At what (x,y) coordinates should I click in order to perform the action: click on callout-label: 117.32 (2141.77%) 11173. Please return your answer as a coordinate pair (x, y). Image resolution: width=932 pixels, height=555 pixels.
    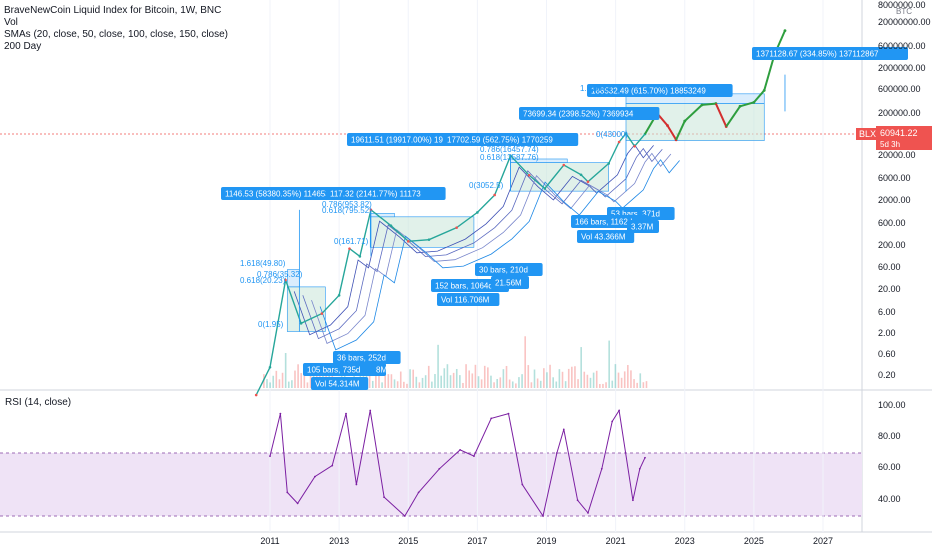
    Looking at the image, I should click on (375, 194).